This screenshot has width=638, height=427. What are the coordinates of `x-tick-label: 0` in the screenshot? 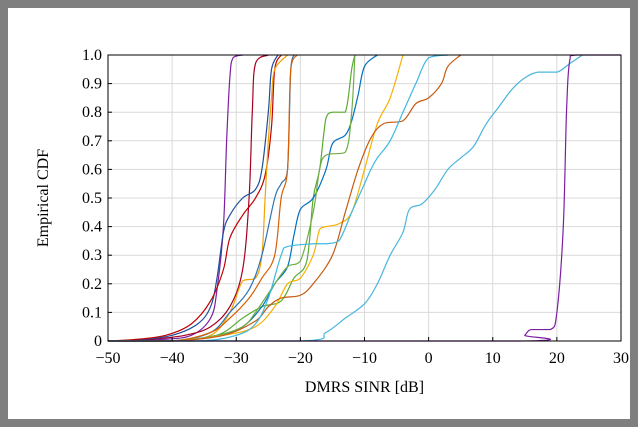 It's located at (429, 358).